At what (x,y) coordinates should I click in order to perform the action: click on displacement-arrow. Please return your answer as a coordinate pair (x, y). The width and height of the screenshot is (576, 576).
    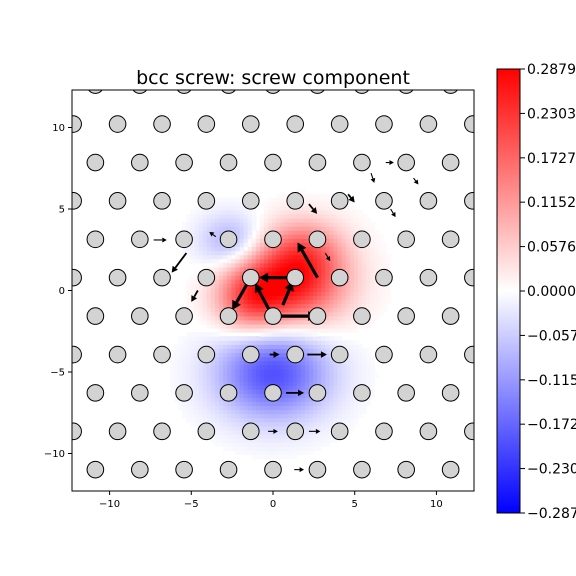
    Looking at the image, I should click on (351, 198).